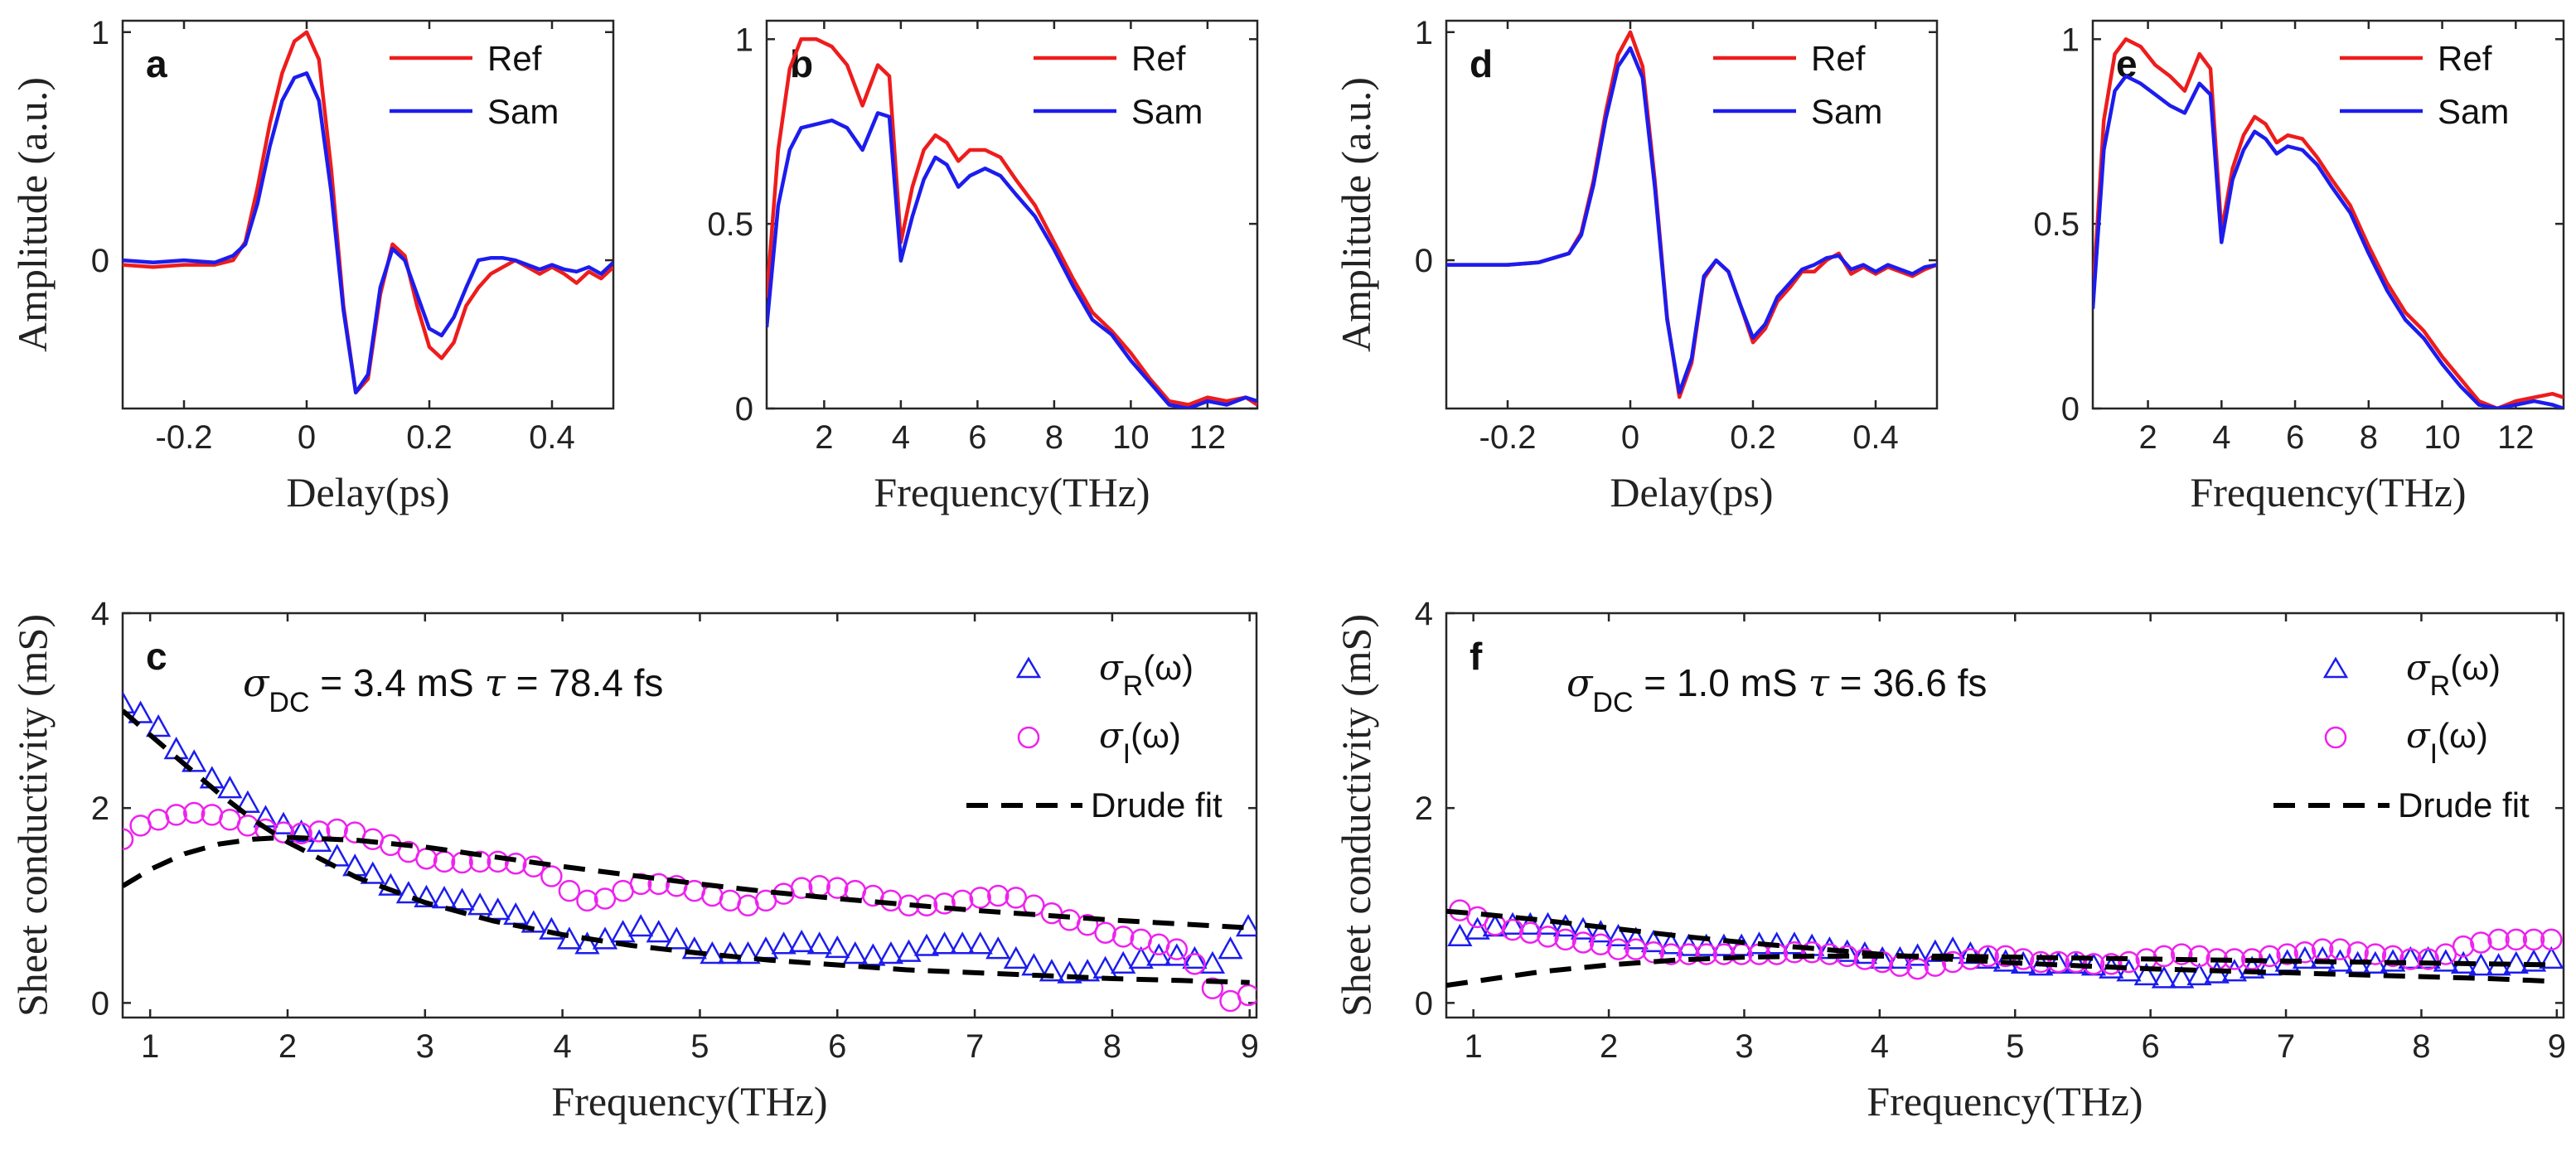 This screenshot has height=1170, width=2576. What do you see at coordinates (1753, 437) in the screenshot?
I see `x-tick-label: 0.2` at bounding box center [1753, 437].